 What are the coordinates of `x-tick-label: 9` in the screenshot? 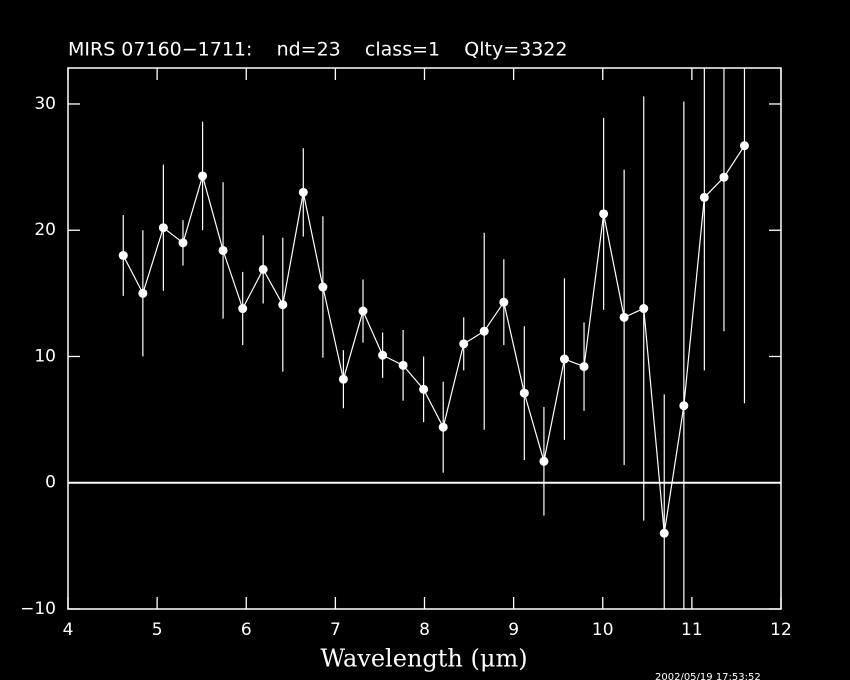 It's located at (513, 630).